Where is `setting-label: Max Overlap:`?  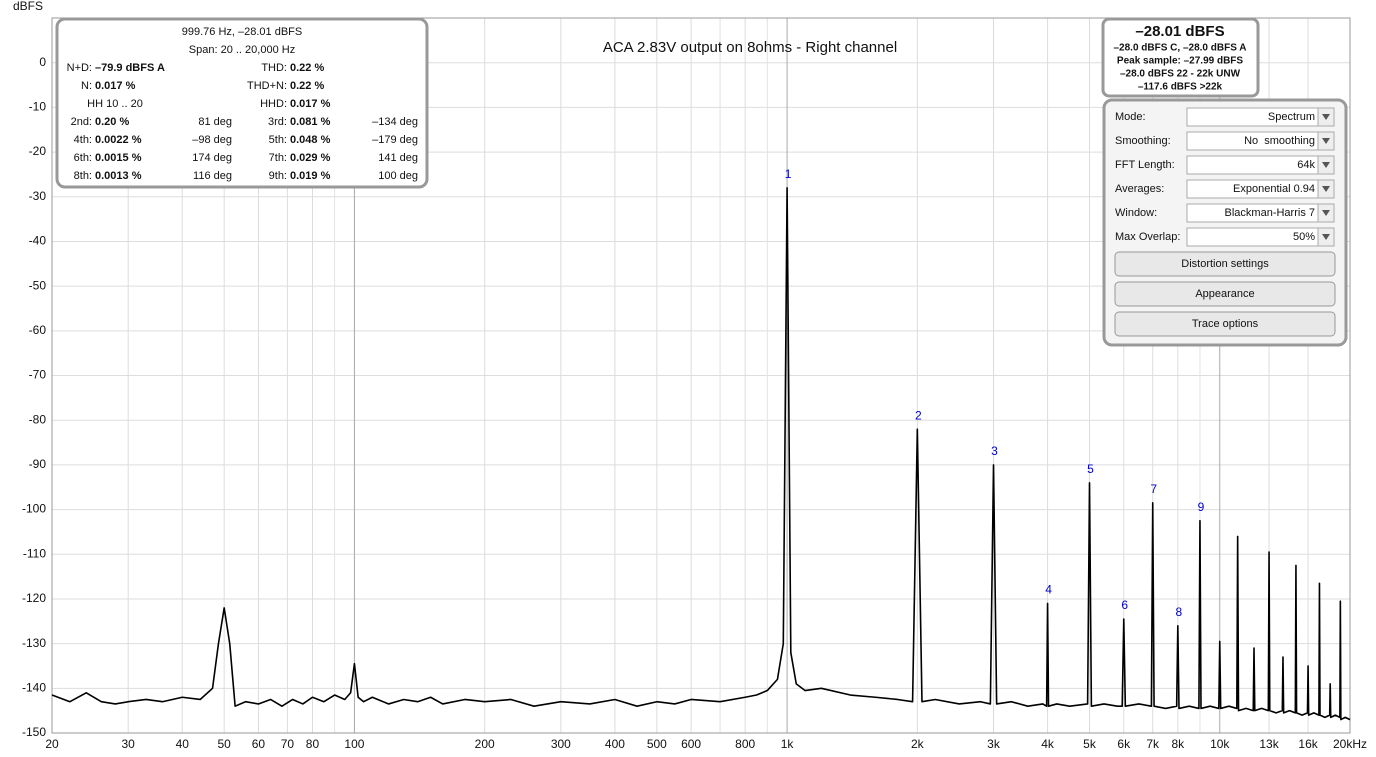
setting-label: Max Overlap: is located at coordinates (1147, 237).